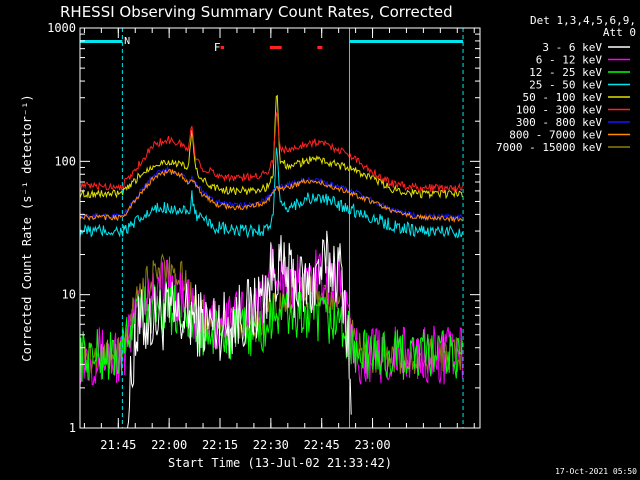 This screenshot has height=480, width=640. I want to click on legend-header-line1: Det 1,3,4,5,6,9,, so click(583, 20).